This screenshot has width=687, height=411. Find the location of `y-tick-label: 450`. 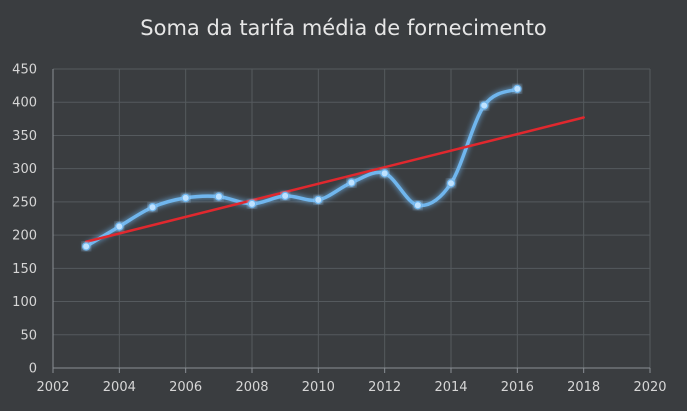

y-tick-label: 450 is located at coordinates (24, 70).